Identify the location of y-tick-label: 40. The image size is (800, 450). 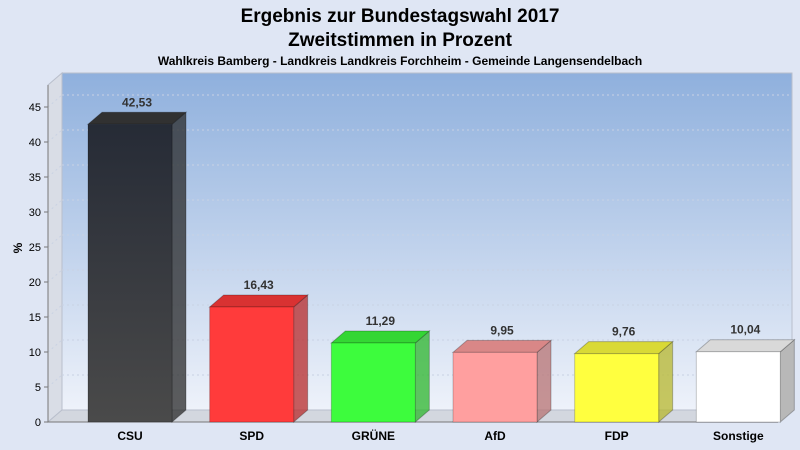
(35, 143).